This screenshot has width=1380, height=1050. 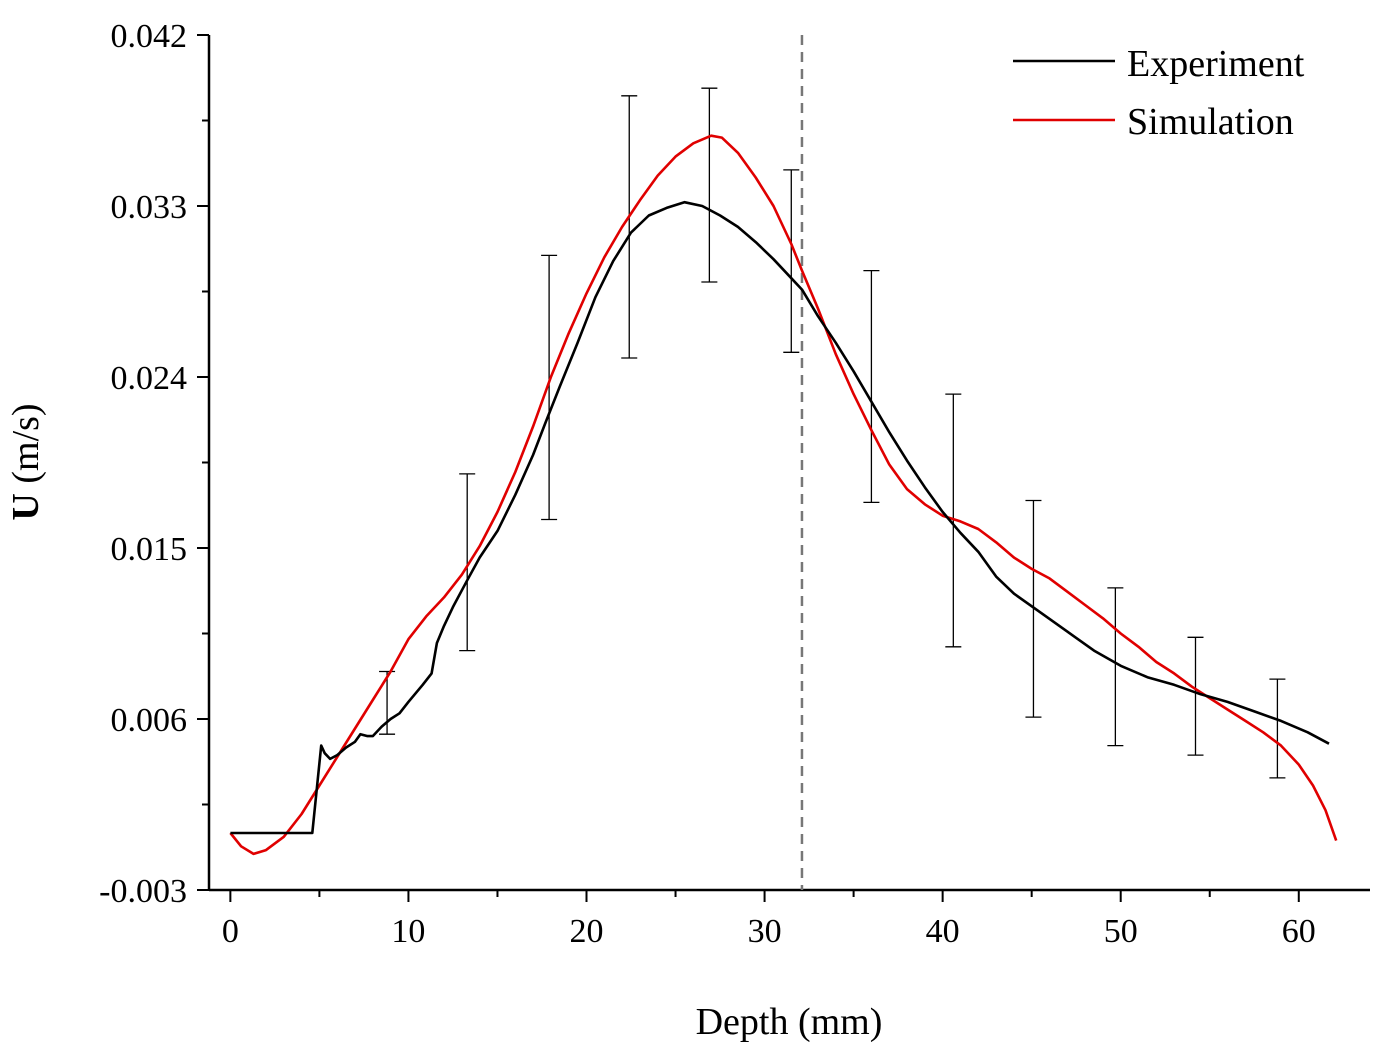 I want to click on y-tick-label: 0.015, so click(x=149, y=549).